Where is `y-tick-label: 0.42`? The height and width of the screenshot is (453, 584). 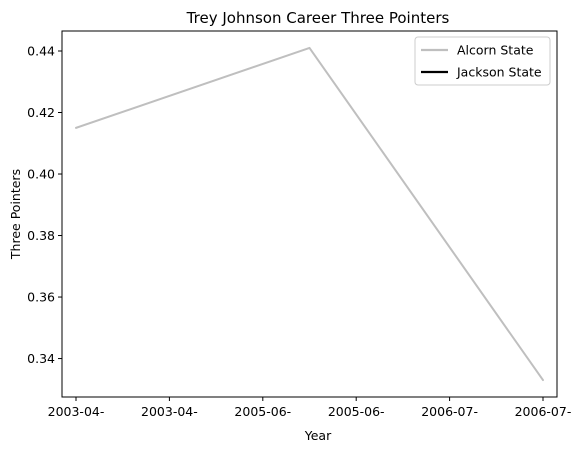
y-tick-label: 0.42 is located at coordinates (41, 112).